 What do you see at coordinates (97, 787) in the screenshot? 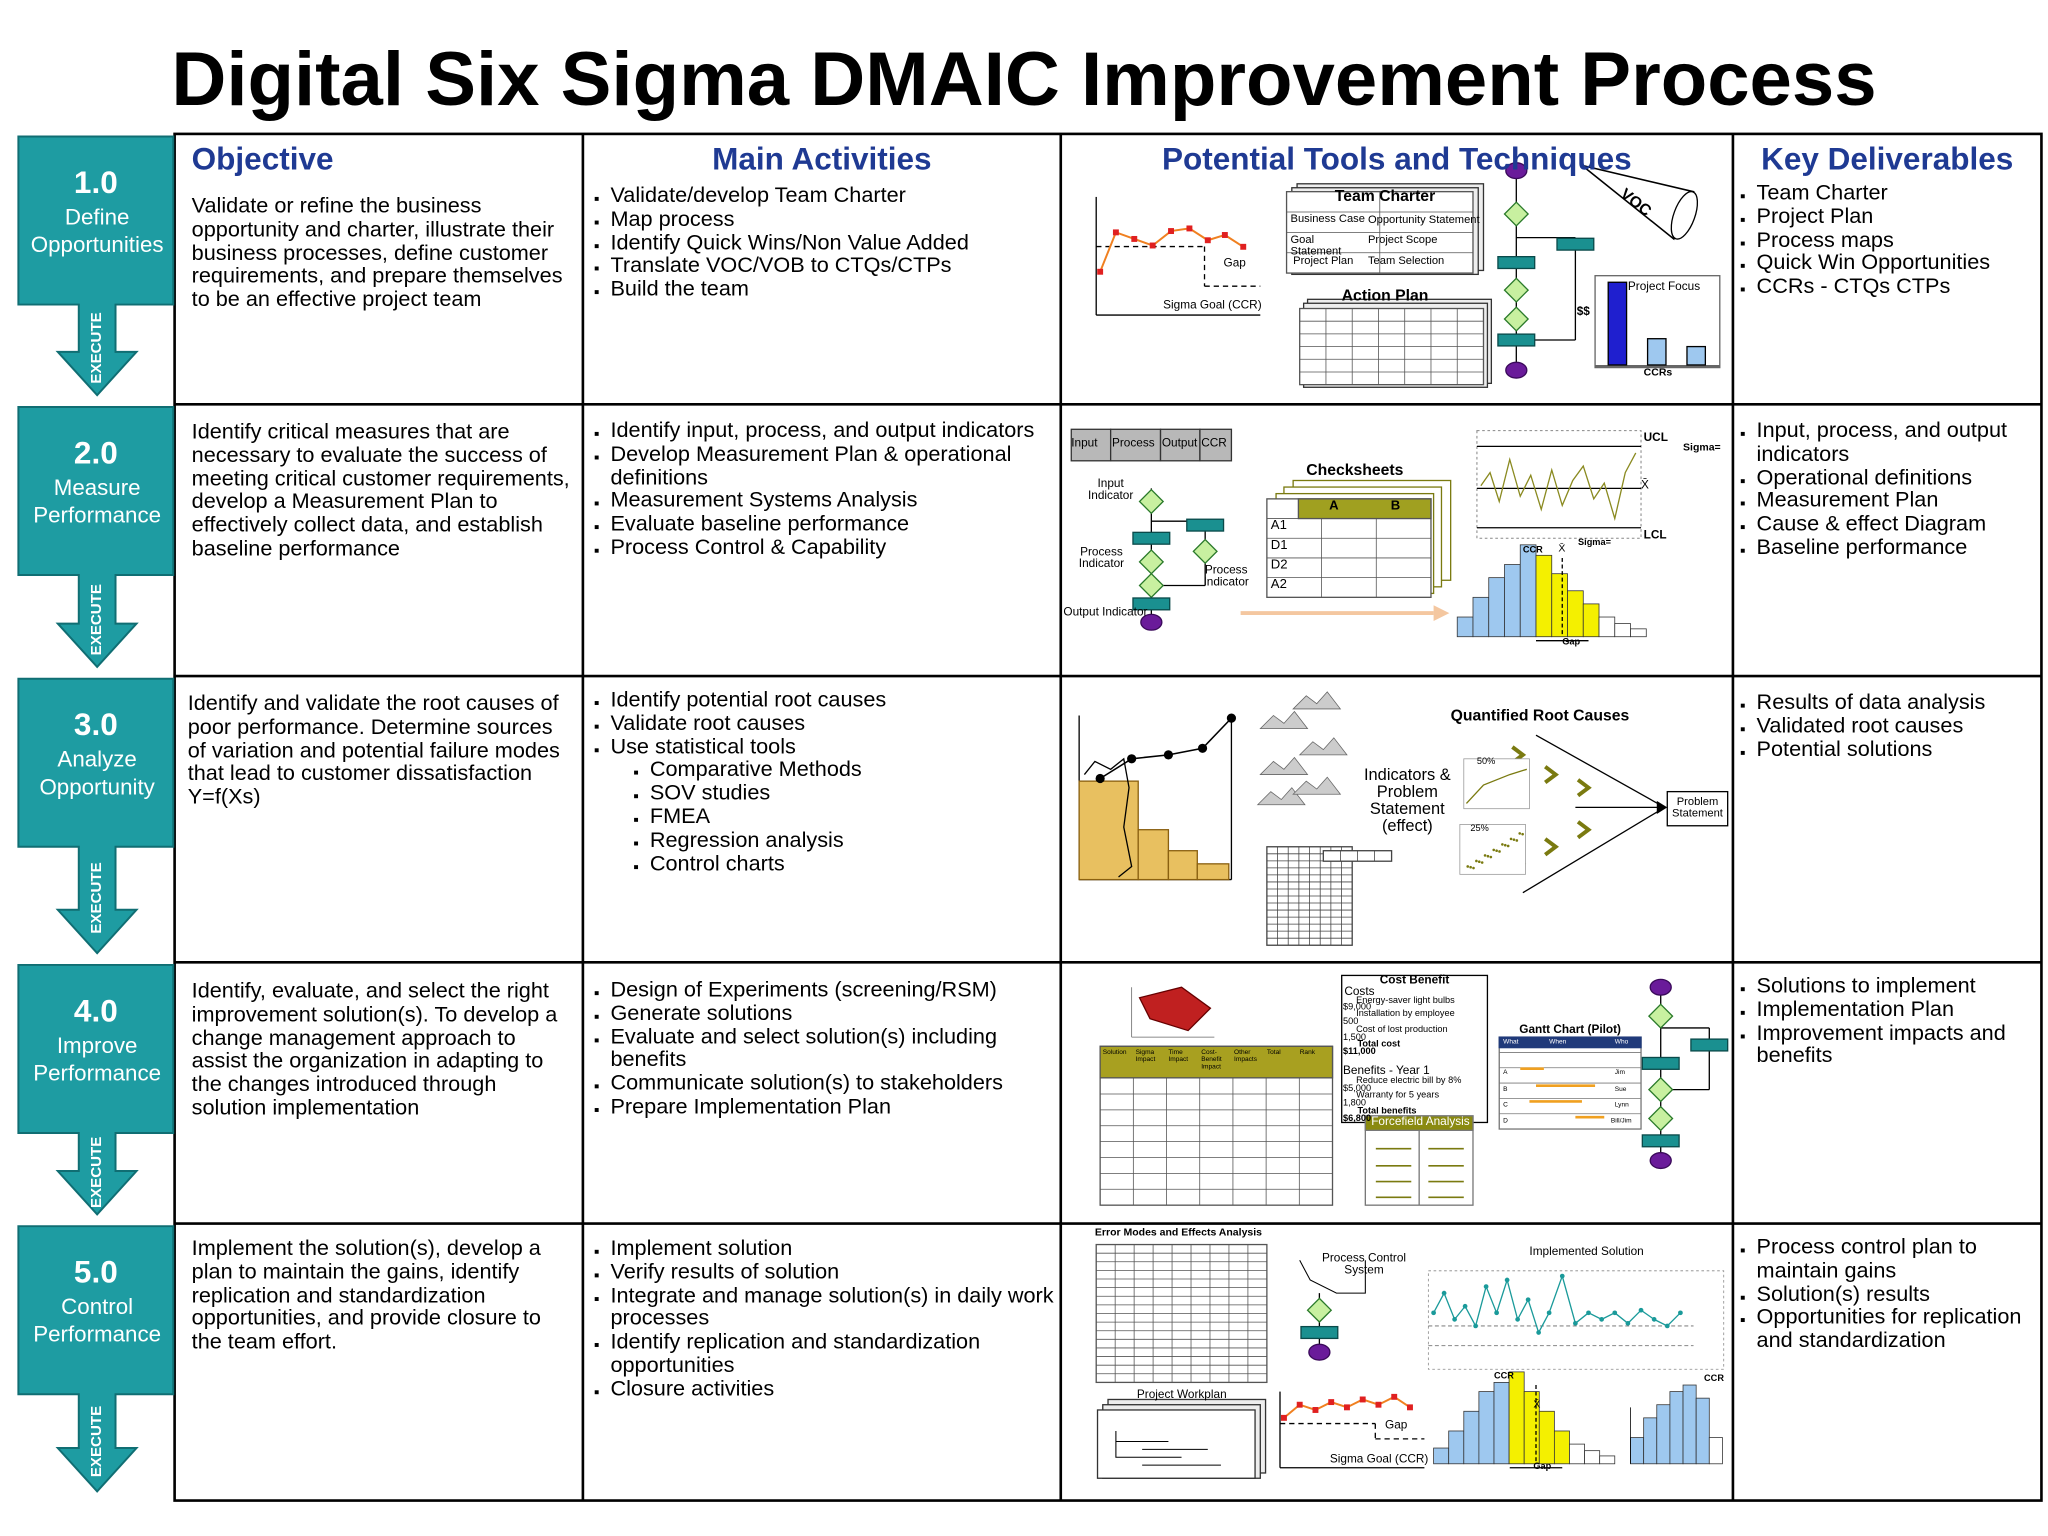
I see `phase-name: Opportunity` at bounding box center [97, 787].